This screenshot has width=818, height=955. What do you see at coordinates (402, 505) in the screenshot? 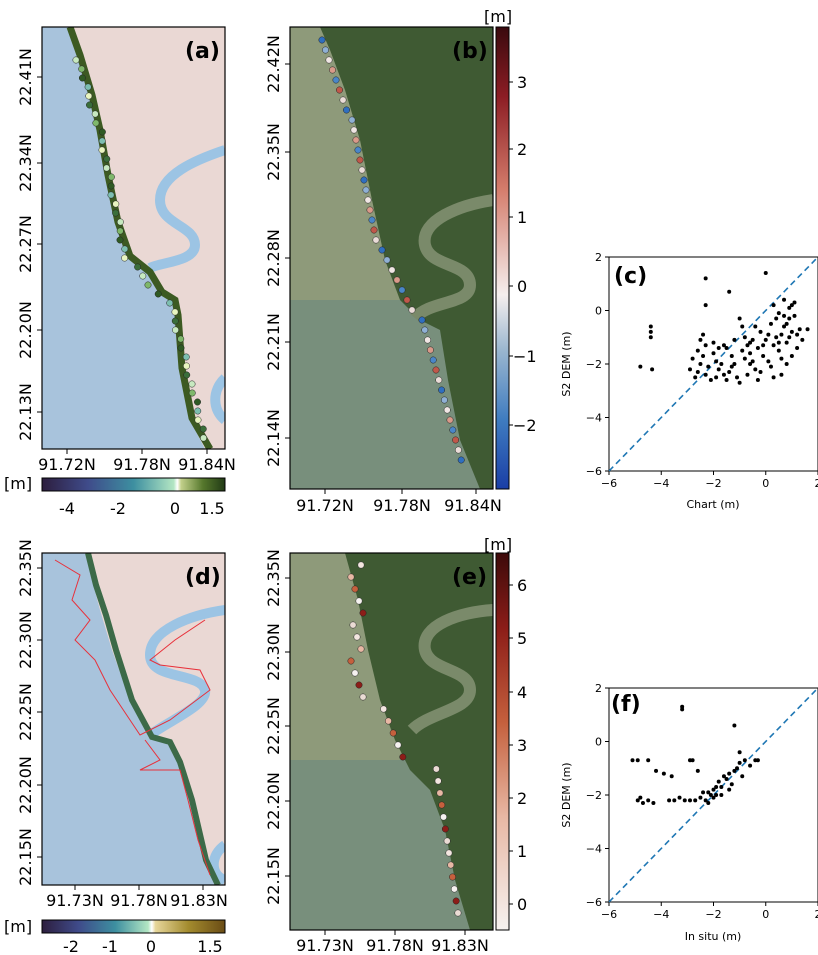
I see `panel-b-xtick: 91.78N` at bounding box center [402, 505].